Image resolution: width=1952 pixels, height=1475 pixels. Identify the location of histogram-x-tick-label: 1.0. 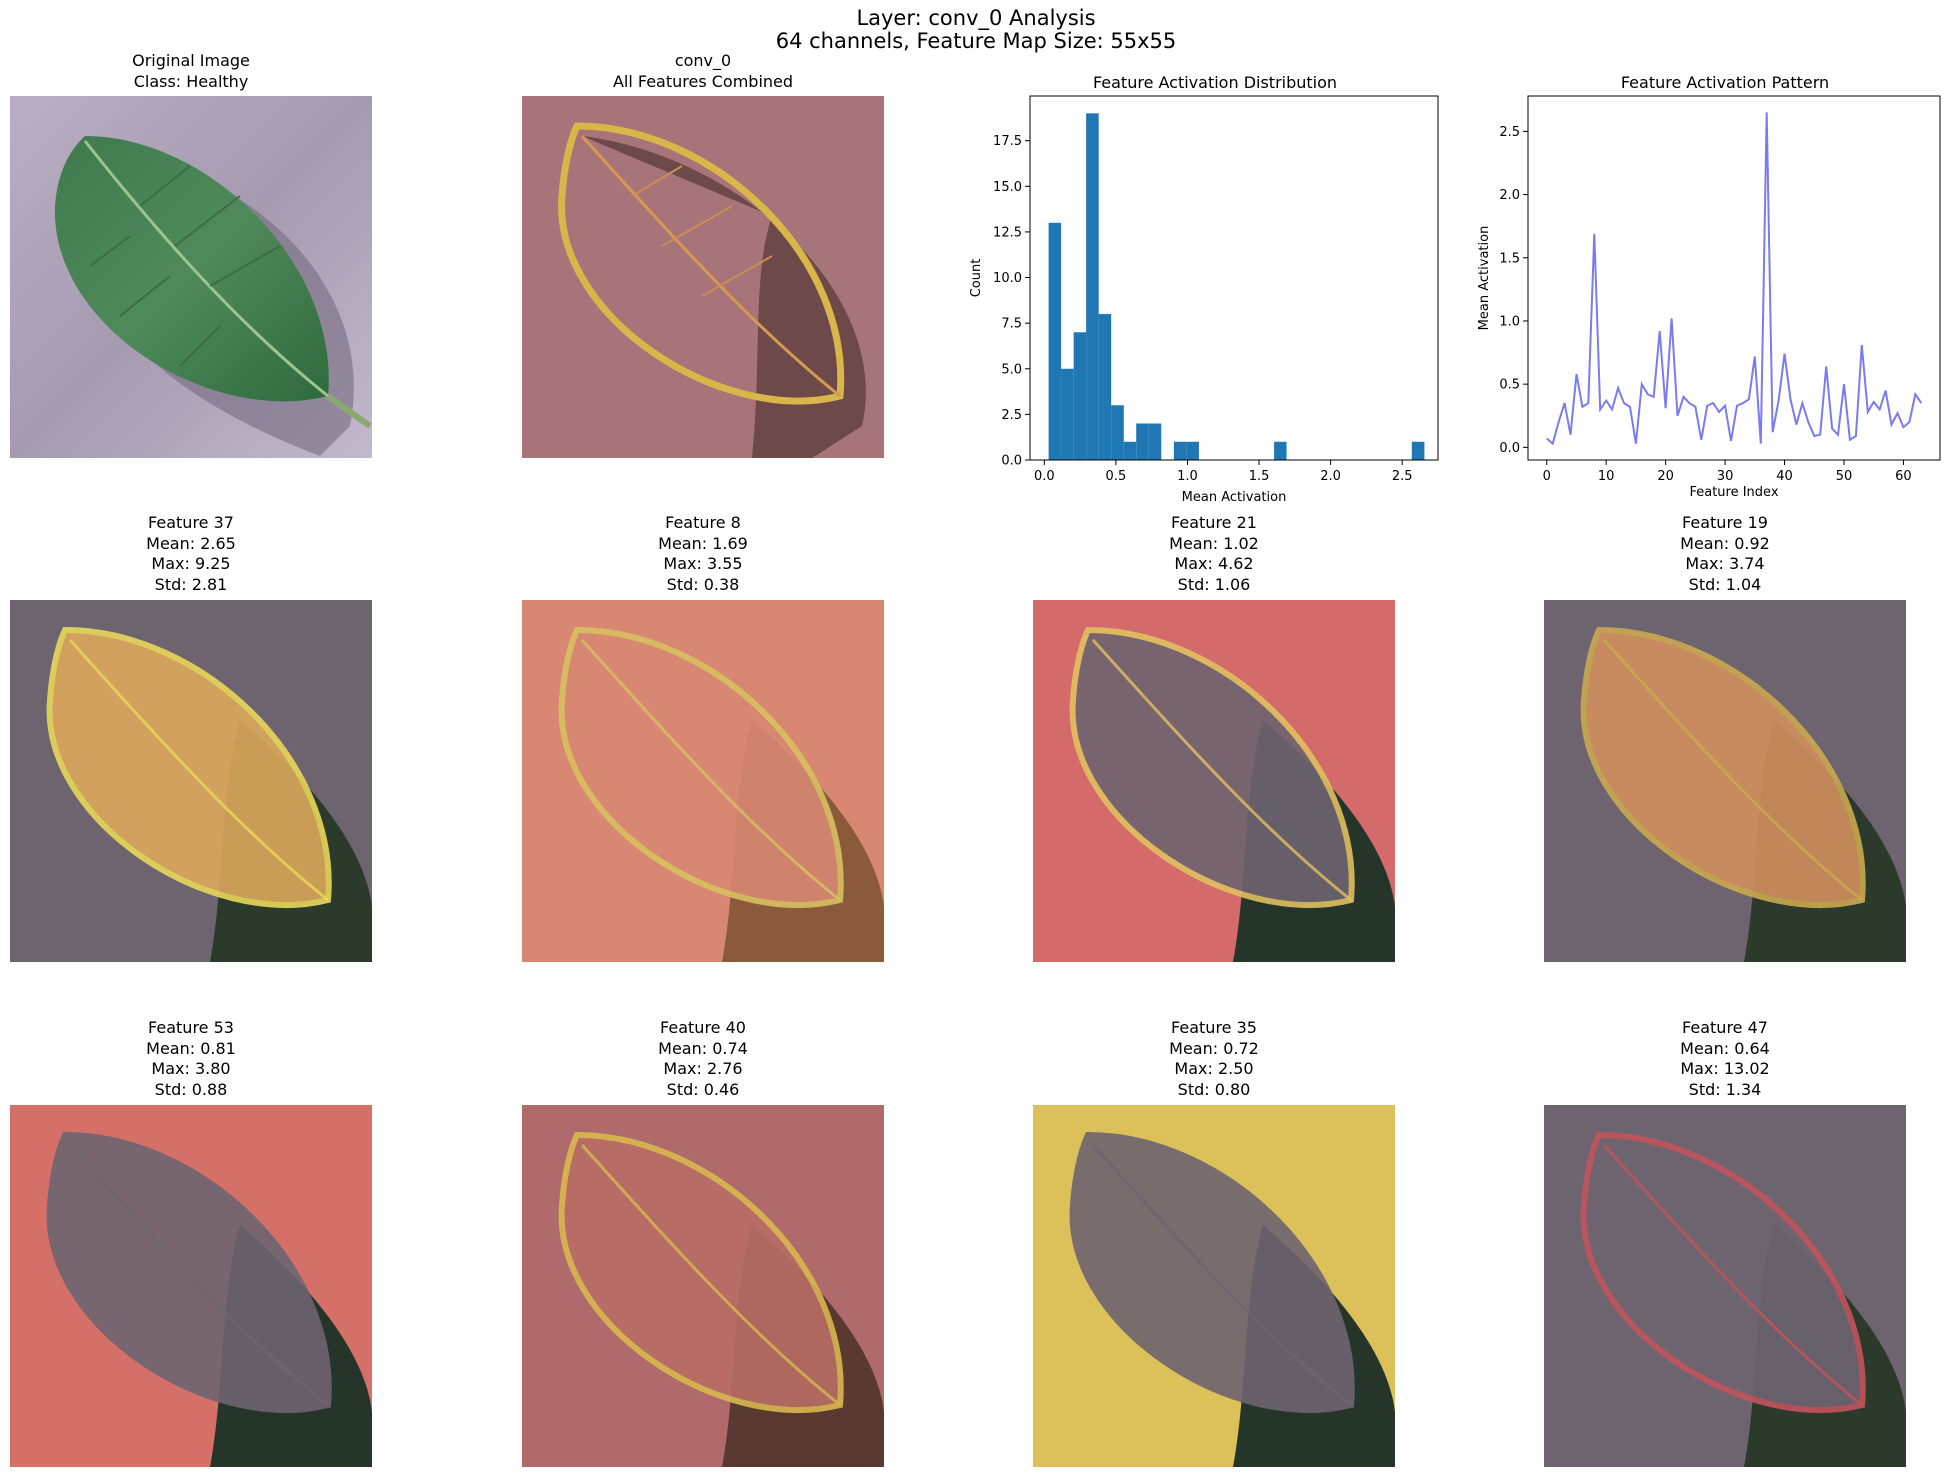
(1187, 476).